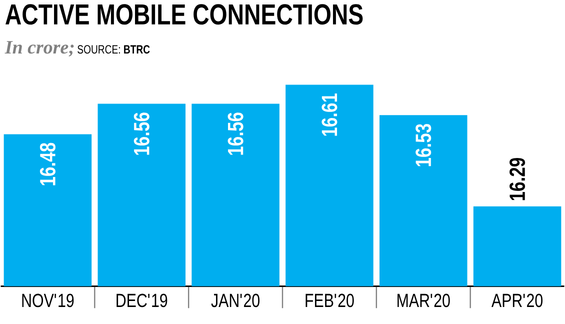  I want to click on data-label: 16.48, so click(48, 164).